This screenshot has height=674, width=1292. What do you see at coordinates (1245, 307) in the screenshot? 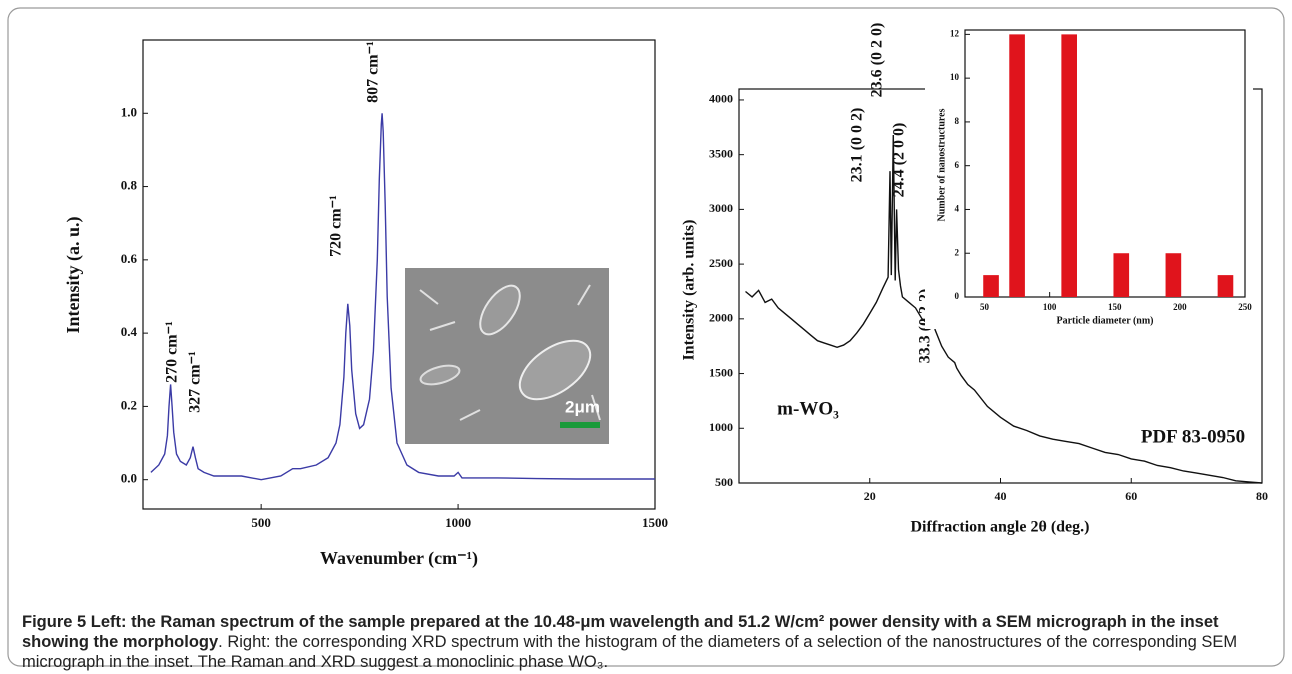
I see `x-tick-label: 250` at bounding box center [1245, 307].